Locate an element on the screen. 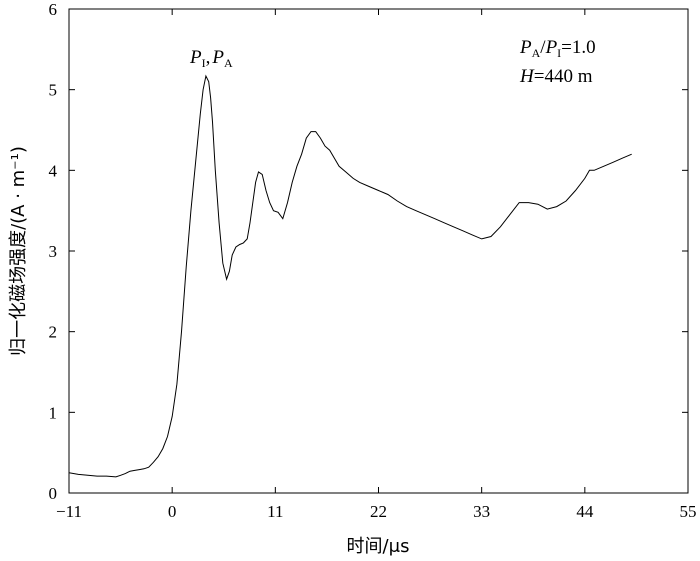  y-tick-label: 0 is located at coordinates (53, 493).